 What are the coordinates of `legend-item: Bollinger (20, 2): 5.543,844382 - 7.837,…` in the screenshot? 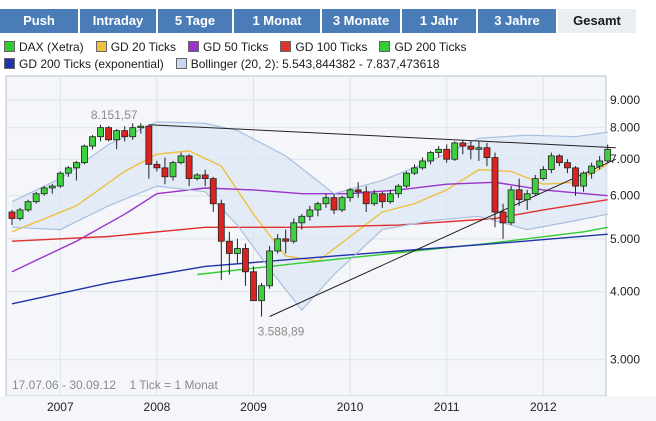 It's located at (307, 63).